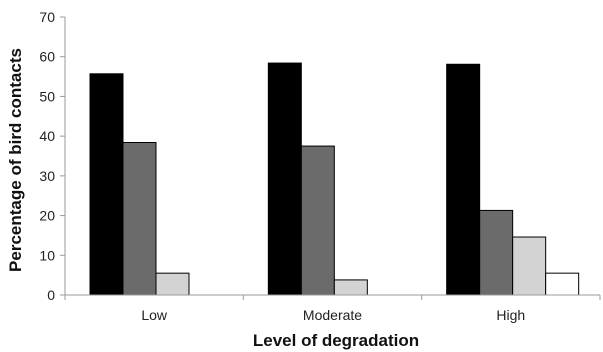  What do you see at coordinates (510, 315) in the screenshot?
I see `x-tick-label: High` at bounding box center [510, 315].